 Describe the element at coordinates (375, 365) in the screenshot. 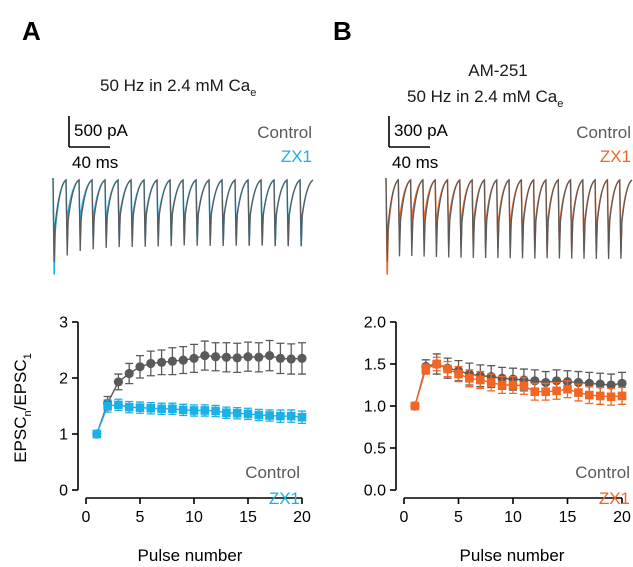

I see `panel-b-y-tick-label: 1.5` at that location.